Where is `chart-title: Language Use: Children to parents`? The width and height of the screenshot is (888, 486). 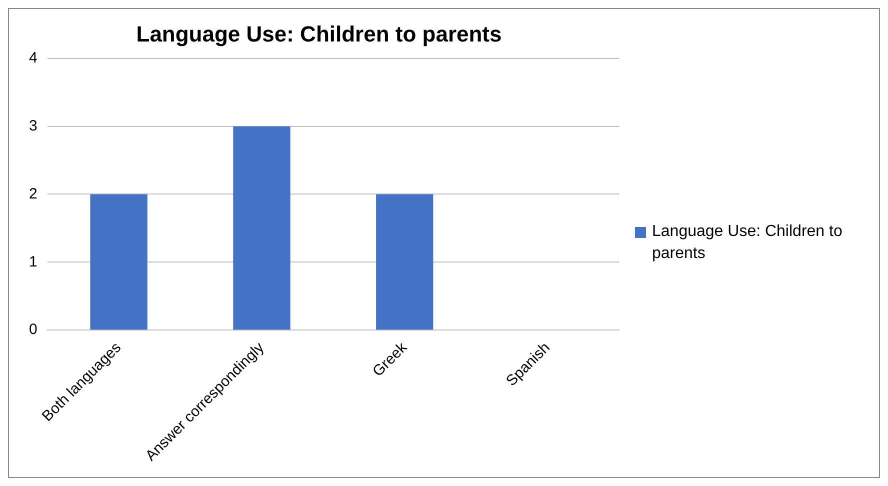 chart-title: Language Use: Children to parents is located at coordinates (319, 33).